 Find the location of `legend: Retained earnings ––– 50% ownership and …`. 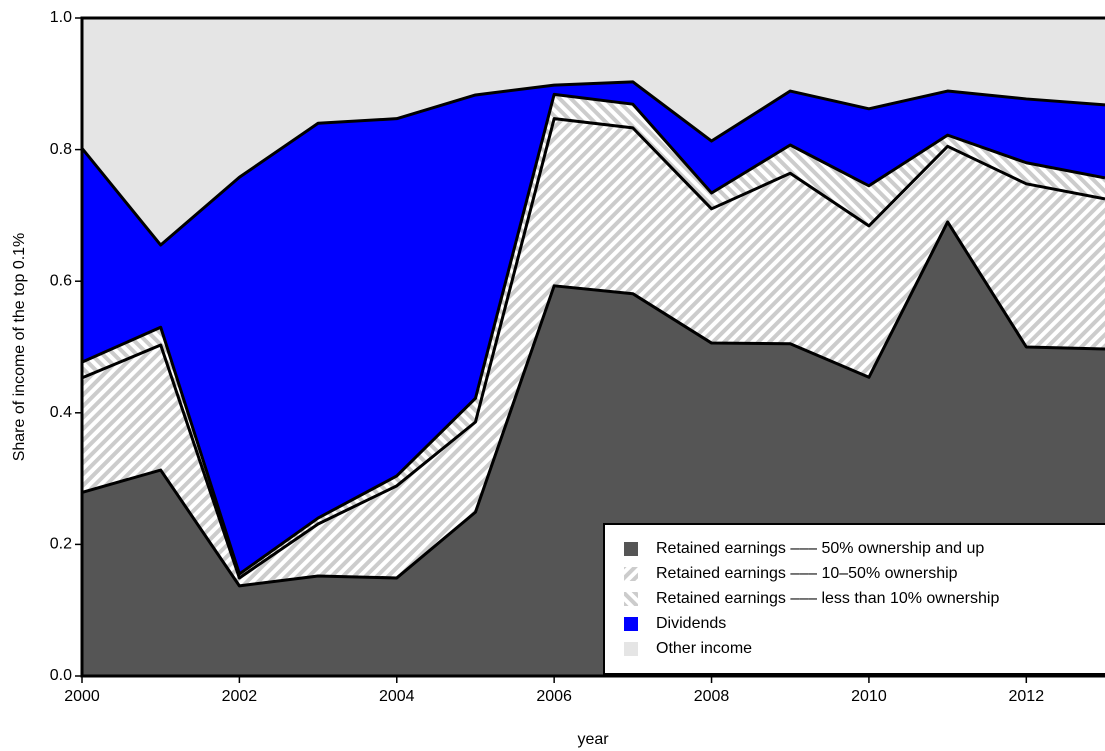

legend: Retained earnings ––– 50% ownership and … is located at coordinates (854, 599).